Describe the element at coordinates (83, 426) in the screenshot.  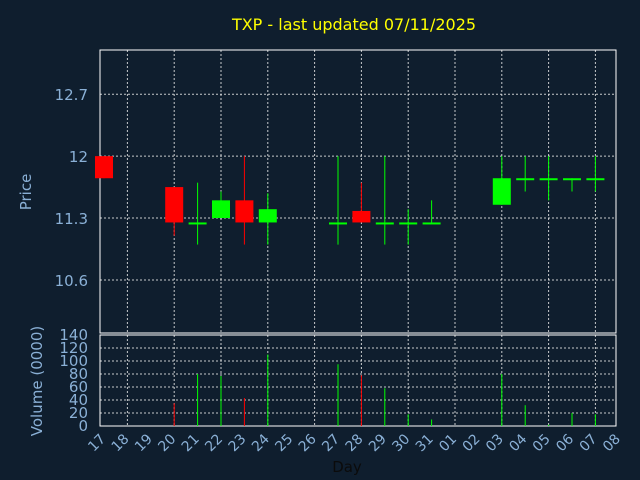
I see `volume-tick-label: 0` at that location.